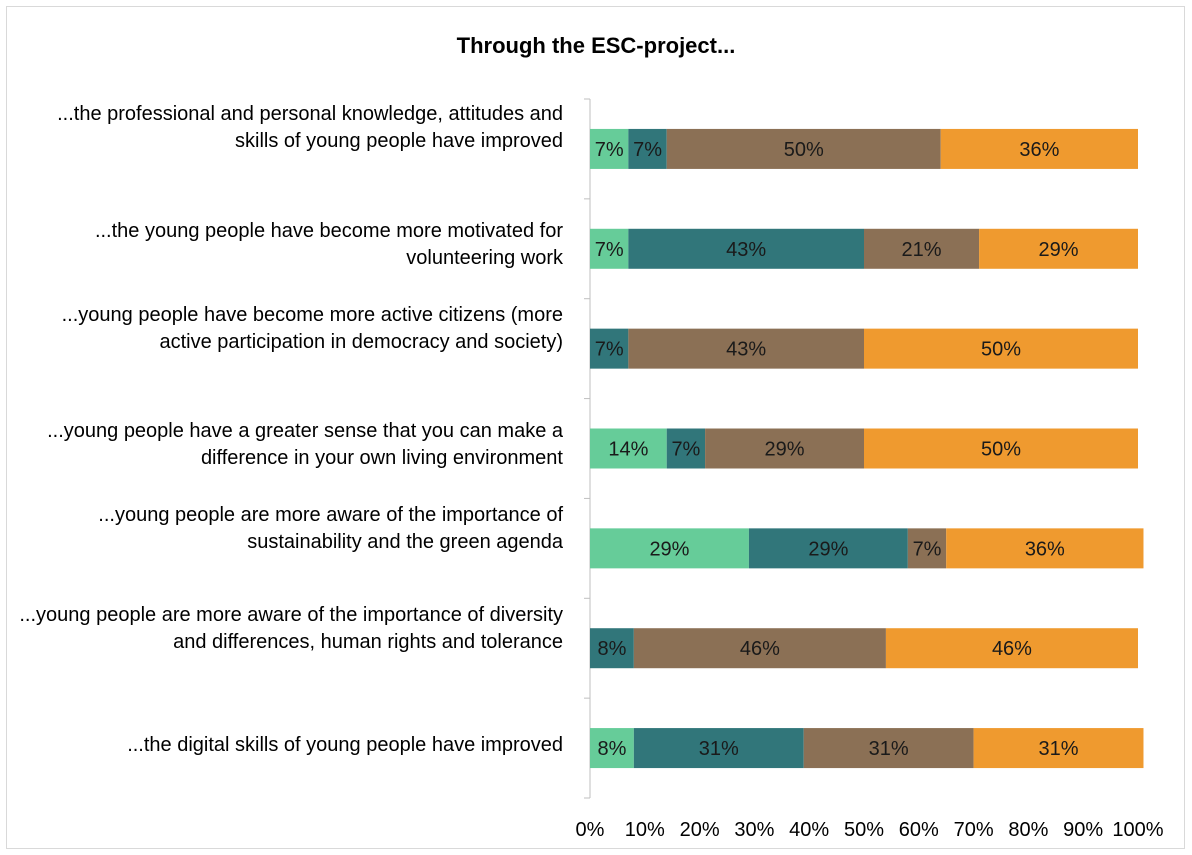  I want to click on x-tick-label: 80%, so click(1028, 830).